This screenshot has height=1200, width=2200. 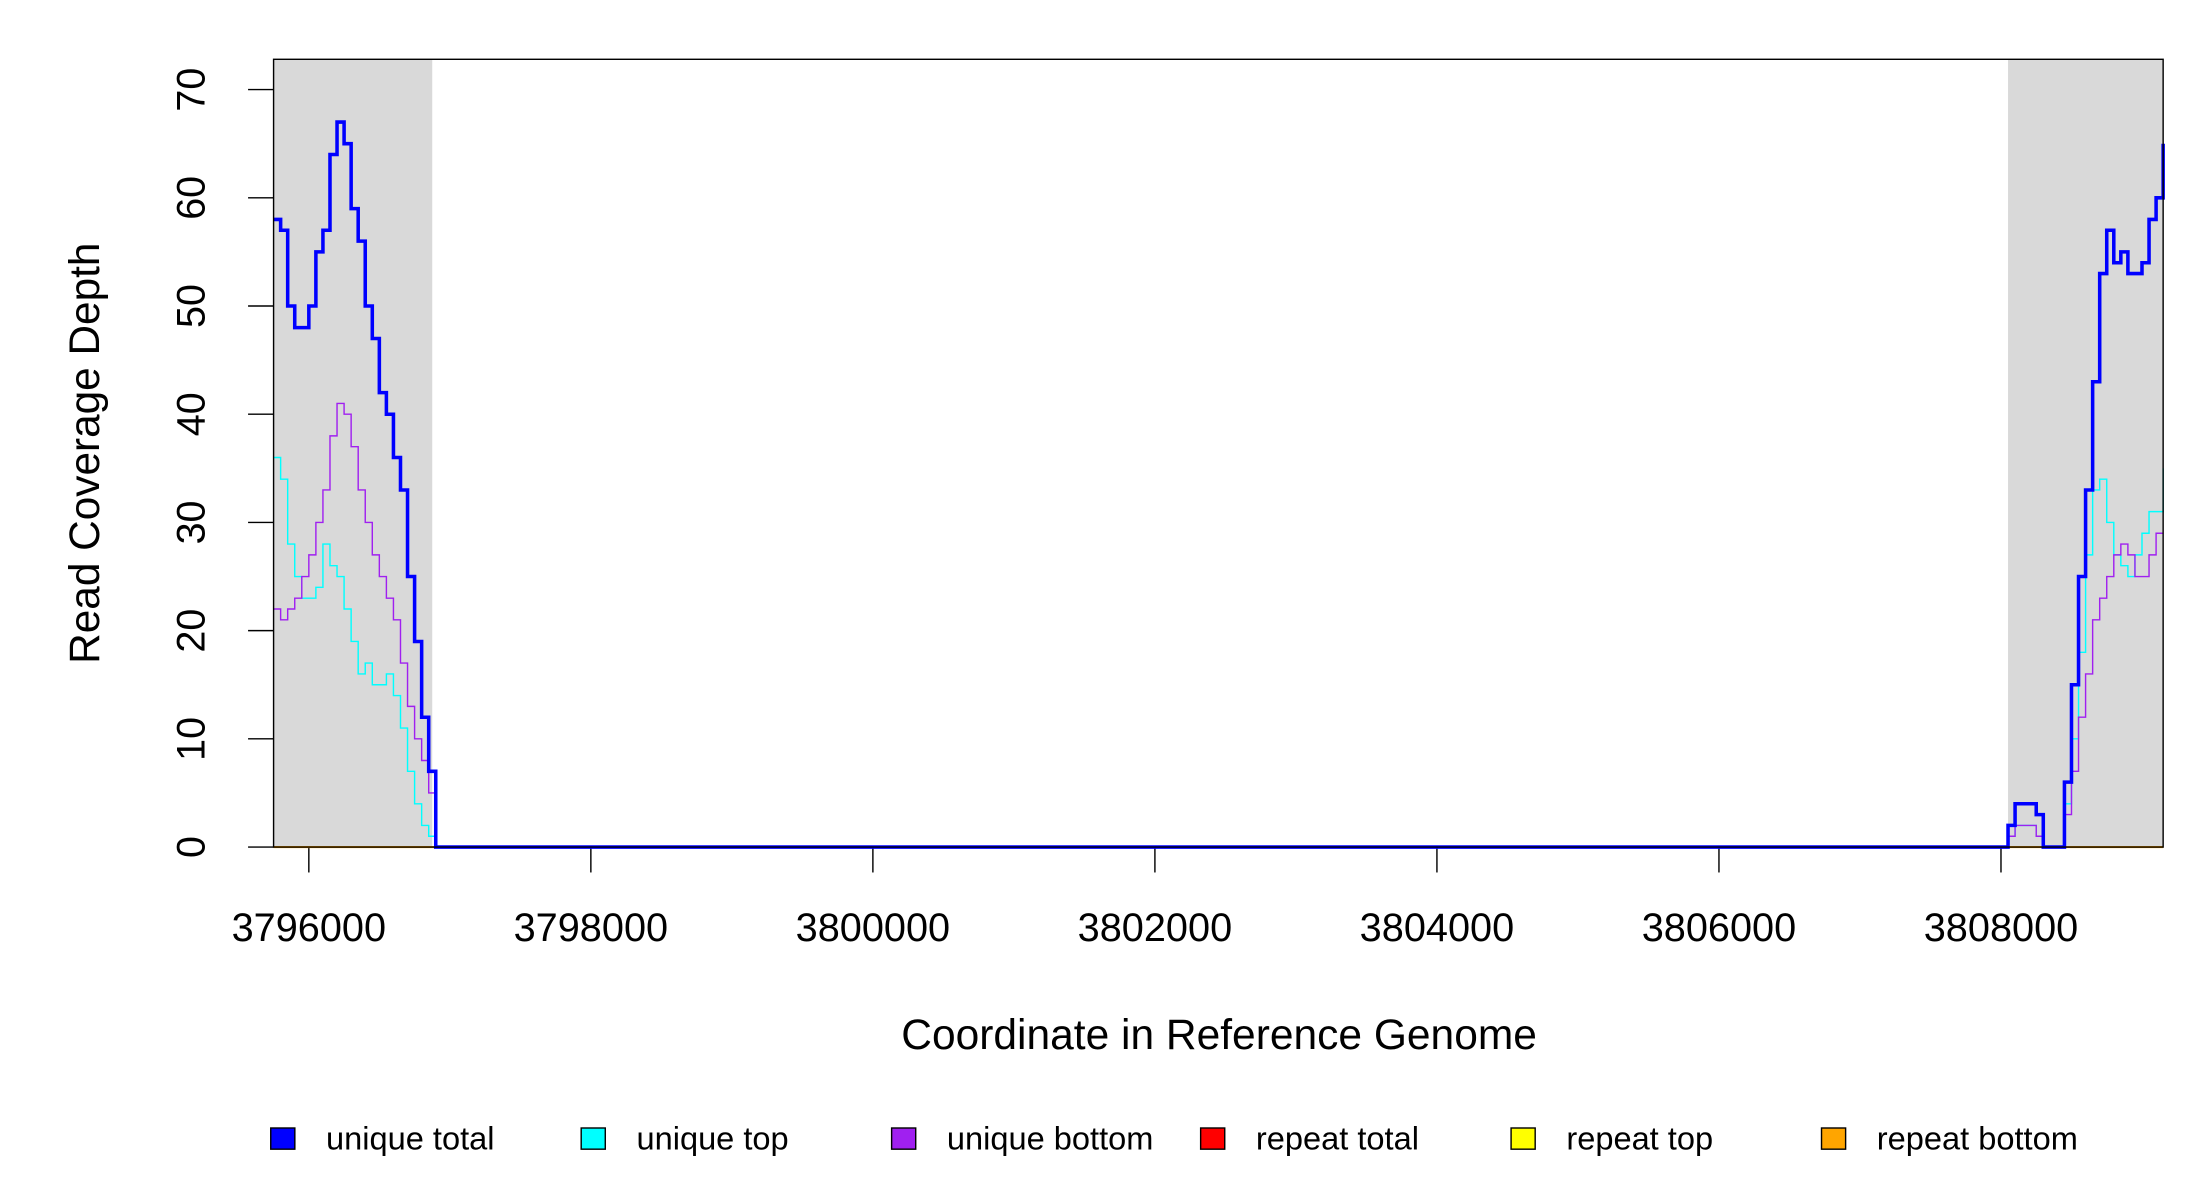 What do you see at coordinates (1219, 1034) in the screenshot?
I see `x-axis-label: Coordinate in Reference Genome` at bounding box center [1219, 1034].